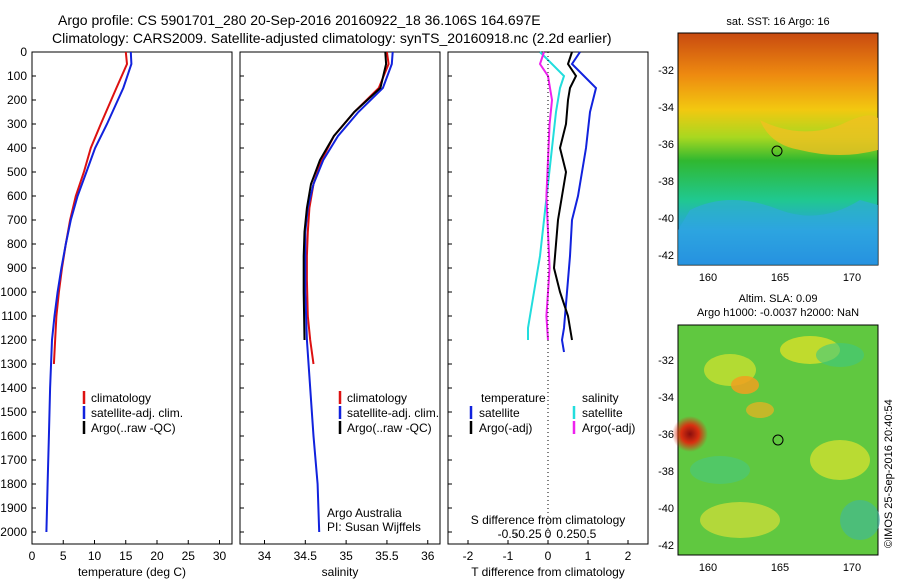 This screenshot has height=580, width=900. I want to click on x-tick-label: -1, so click(508, 556).